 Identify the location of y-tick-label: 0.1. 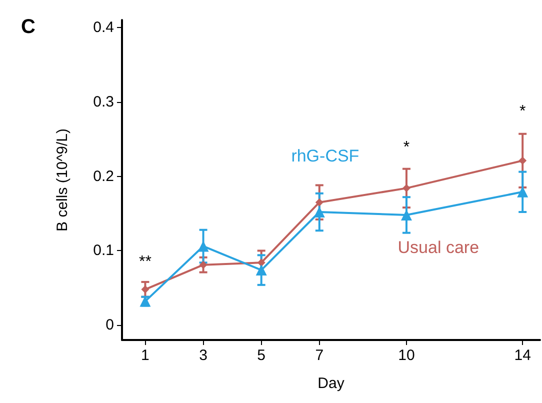
(103, 251).